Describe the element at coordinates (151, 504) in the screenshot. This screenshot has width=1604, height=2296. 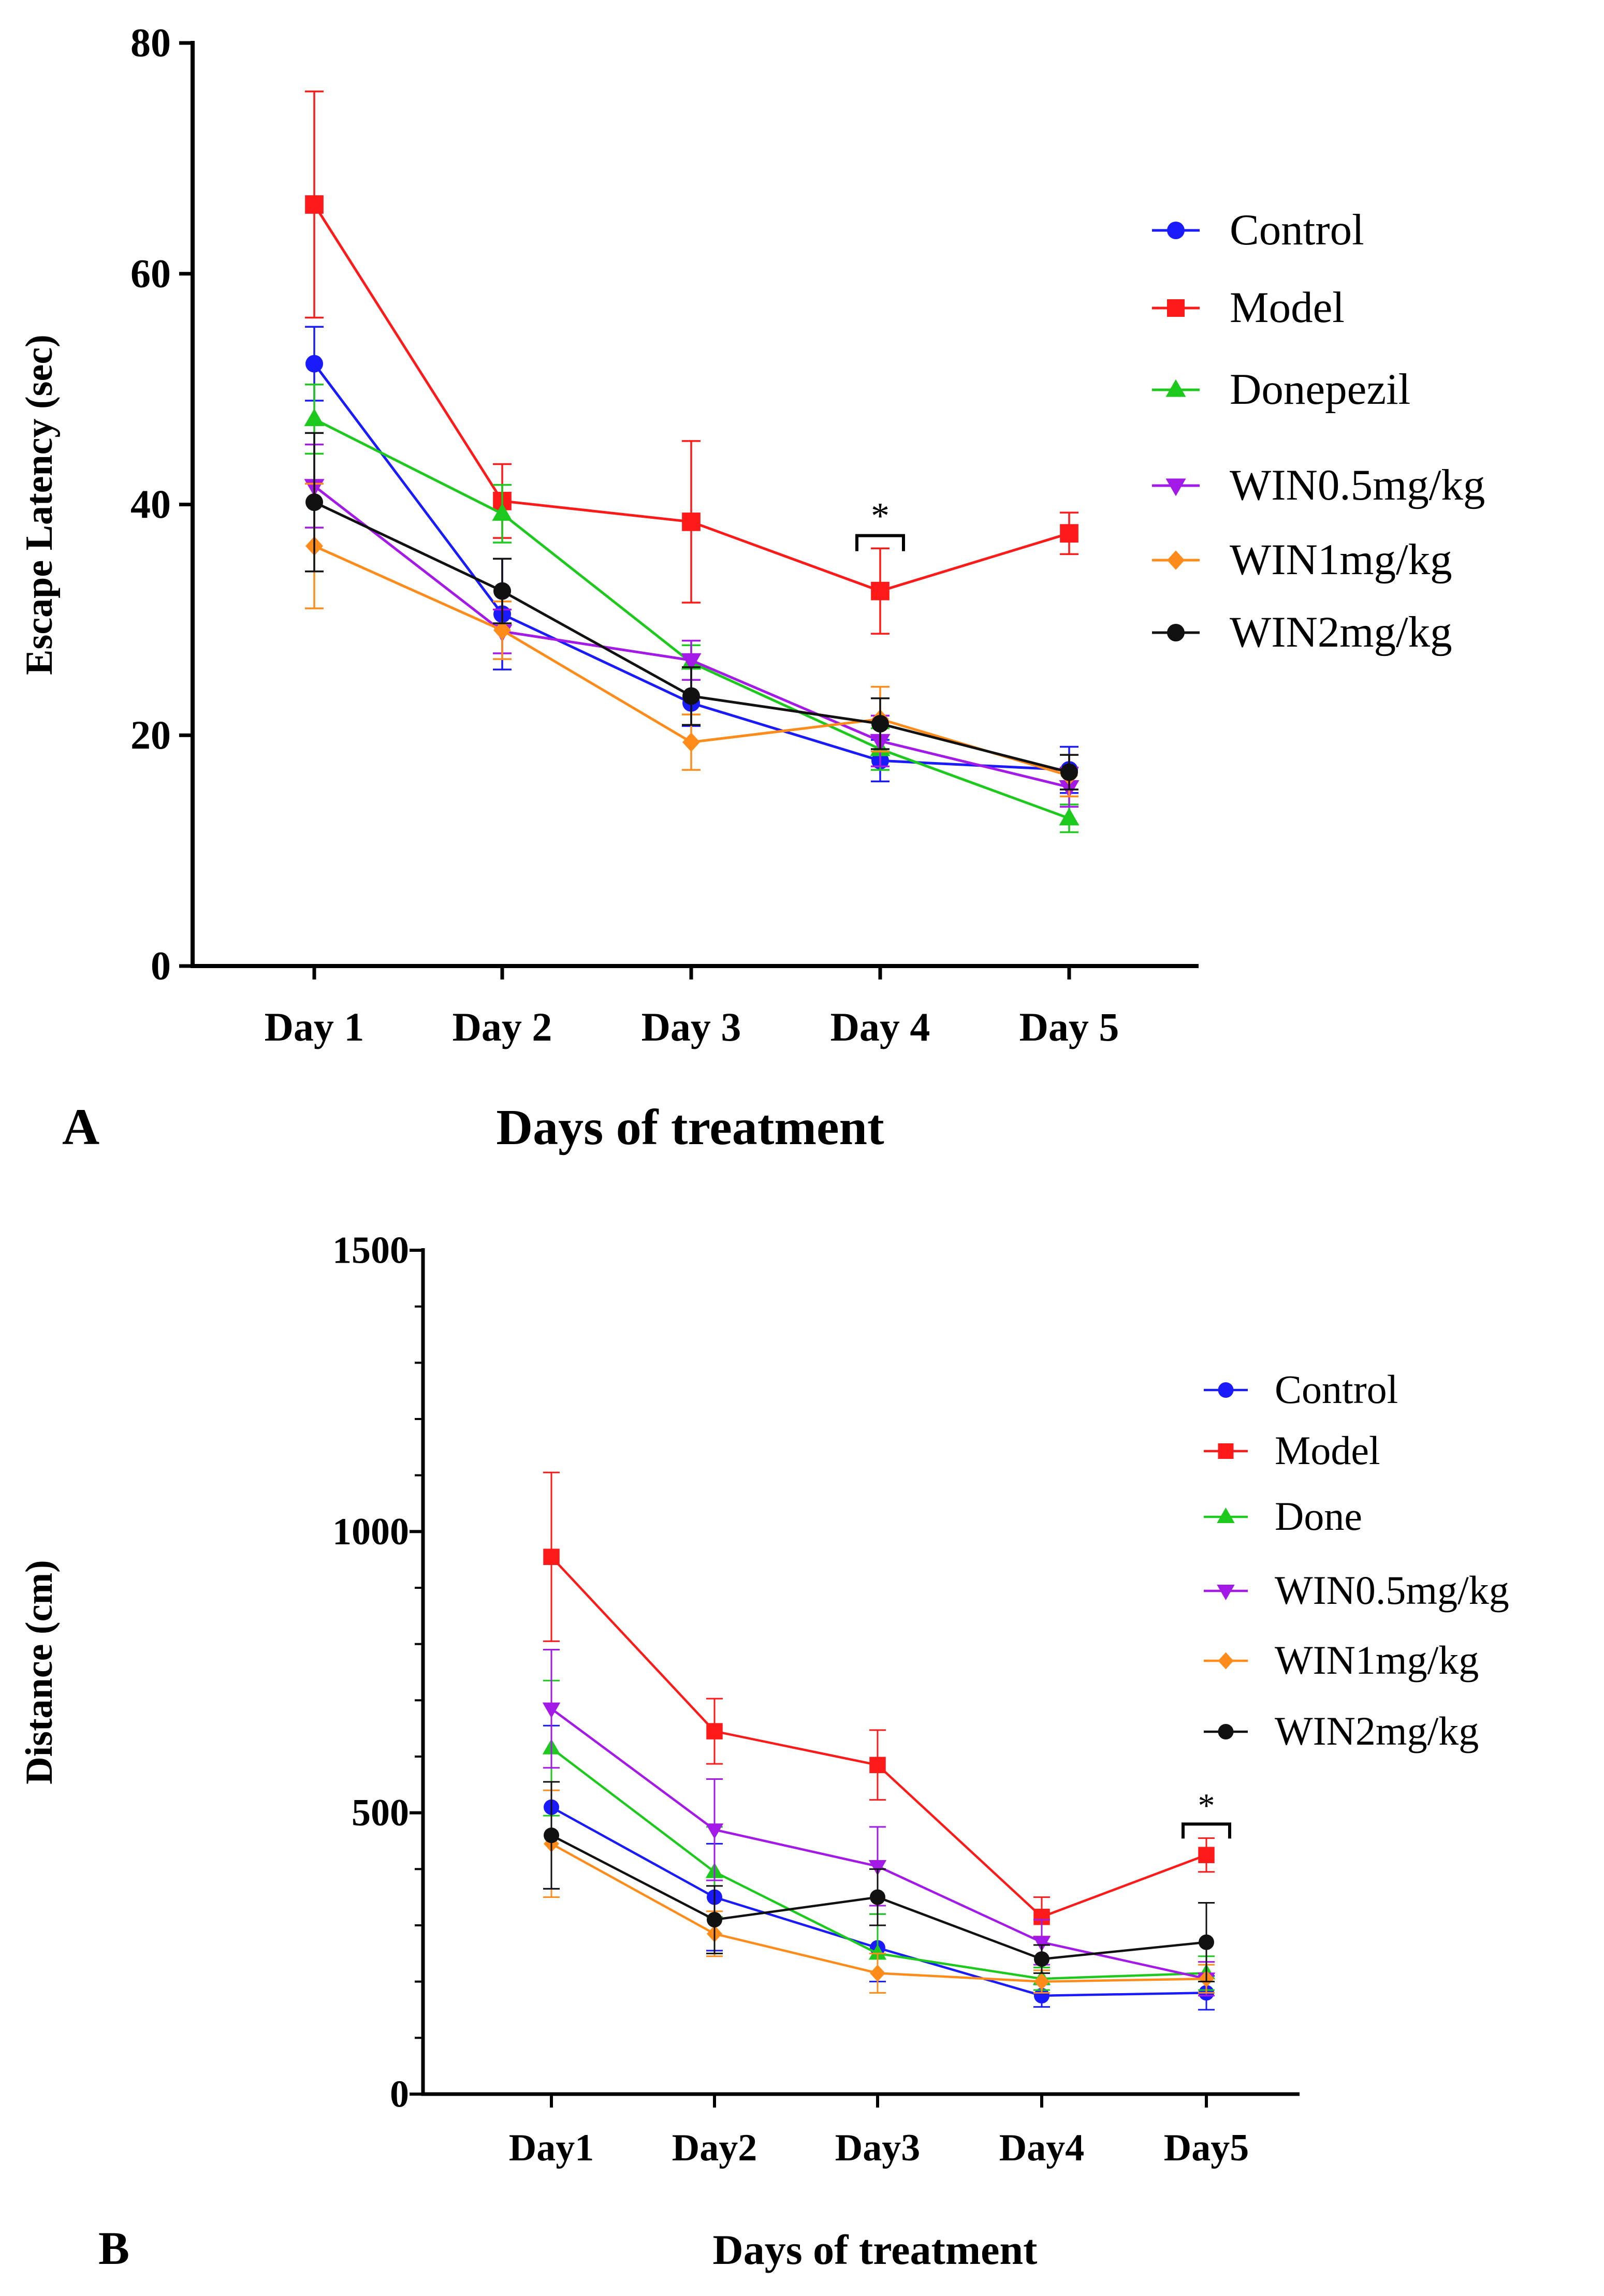
I see `y-tick-label: 40` at that location.